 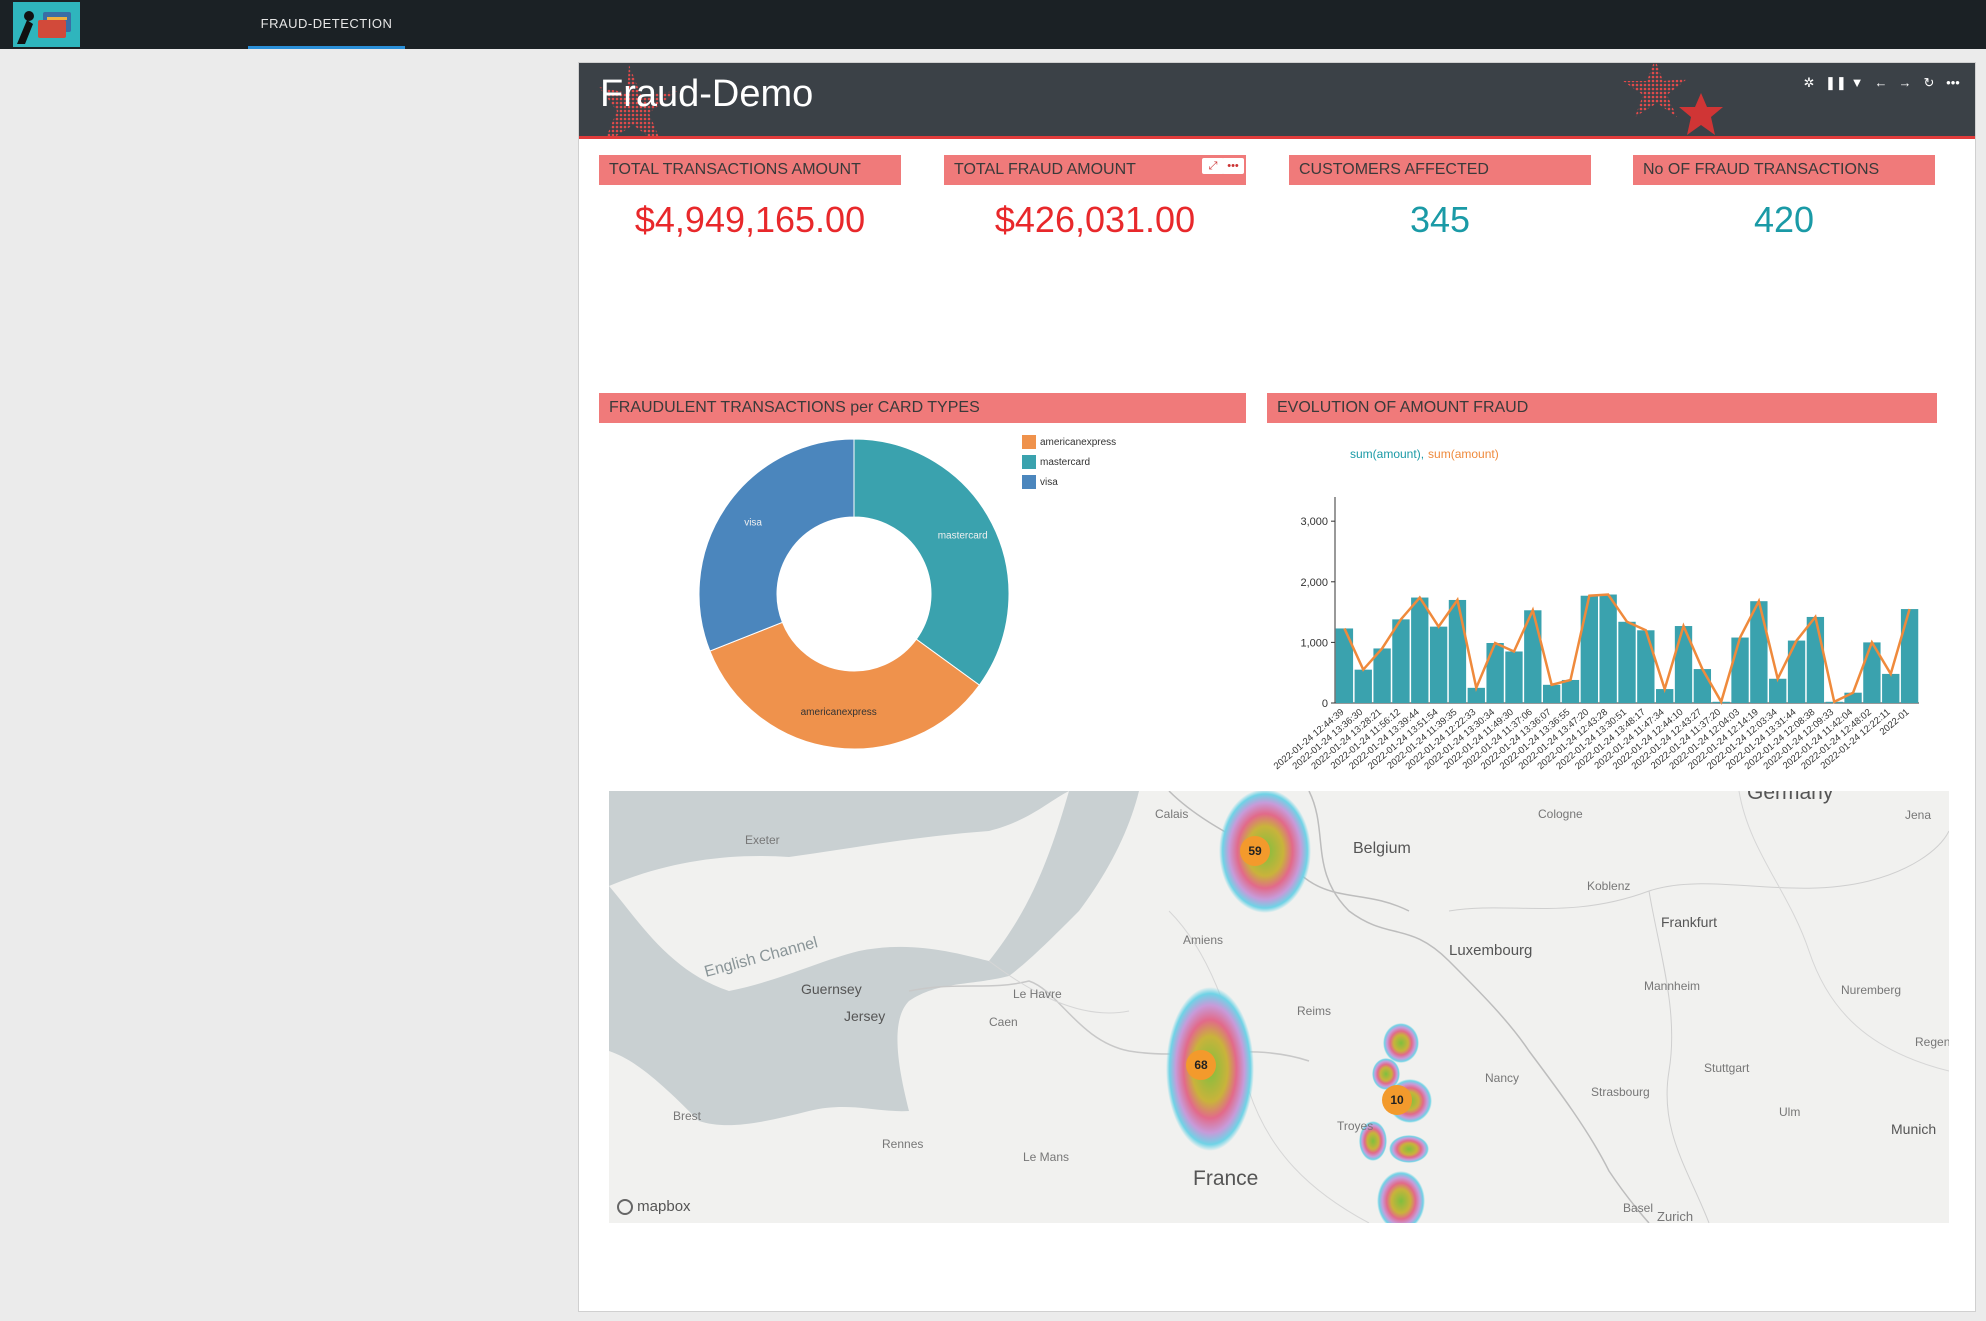 I want to click on kpi-title-customers: CUSTOMERS AFFECTED, so click(x=1440, y=170).